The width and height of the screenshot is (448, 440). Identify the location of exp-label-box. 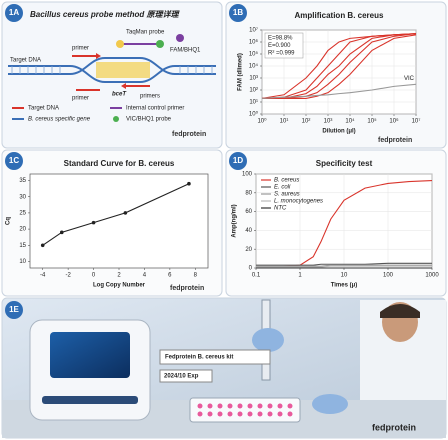
(186, 376).